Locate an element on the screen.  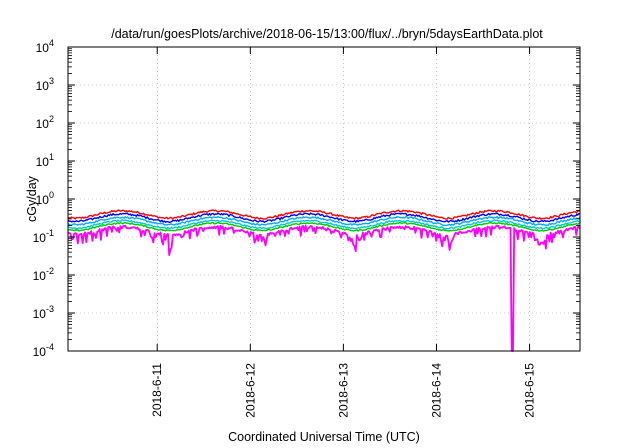
y-tick-label: 10² is located at coordinates (45, 122).